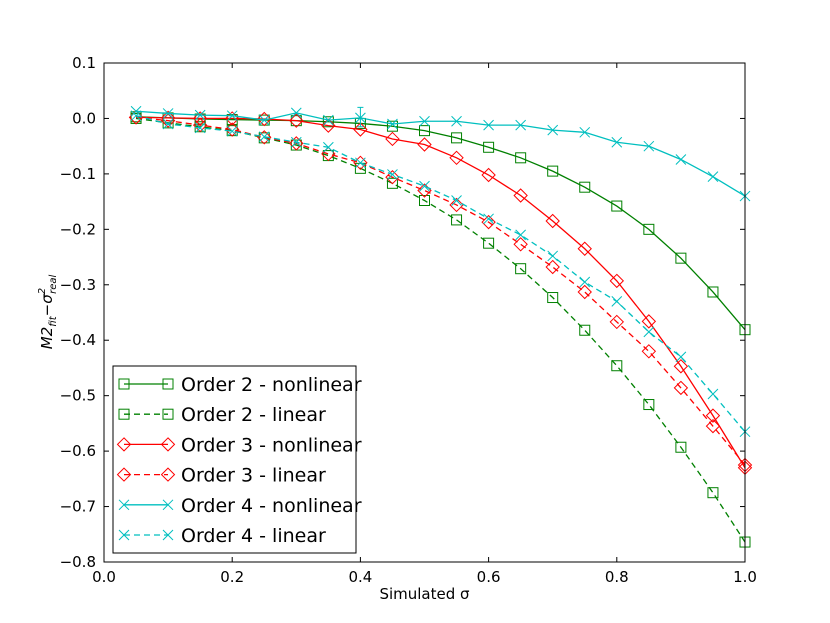 The height and width of the screenshot is (623, 830). I want to click on legend-label: Order 3 - linear, so click(253, 476).